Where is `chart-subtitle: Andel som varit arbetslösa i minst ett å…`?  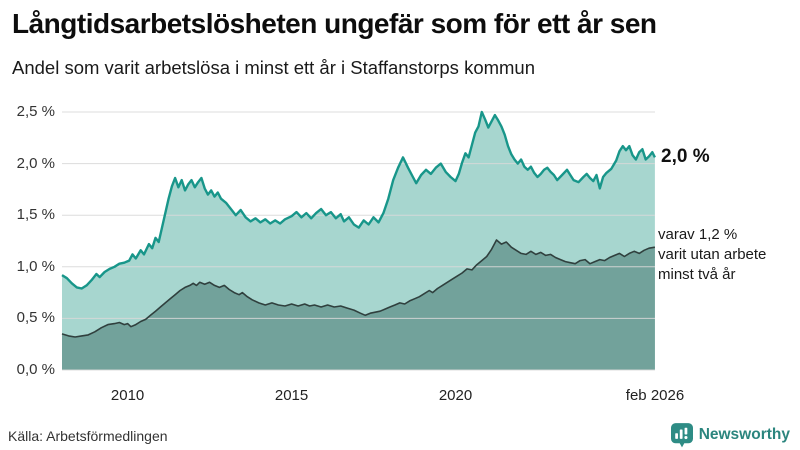
chart-subtitle: Andel som varit arbetslösa i minst ett å… is located at coordinates (274, 67).